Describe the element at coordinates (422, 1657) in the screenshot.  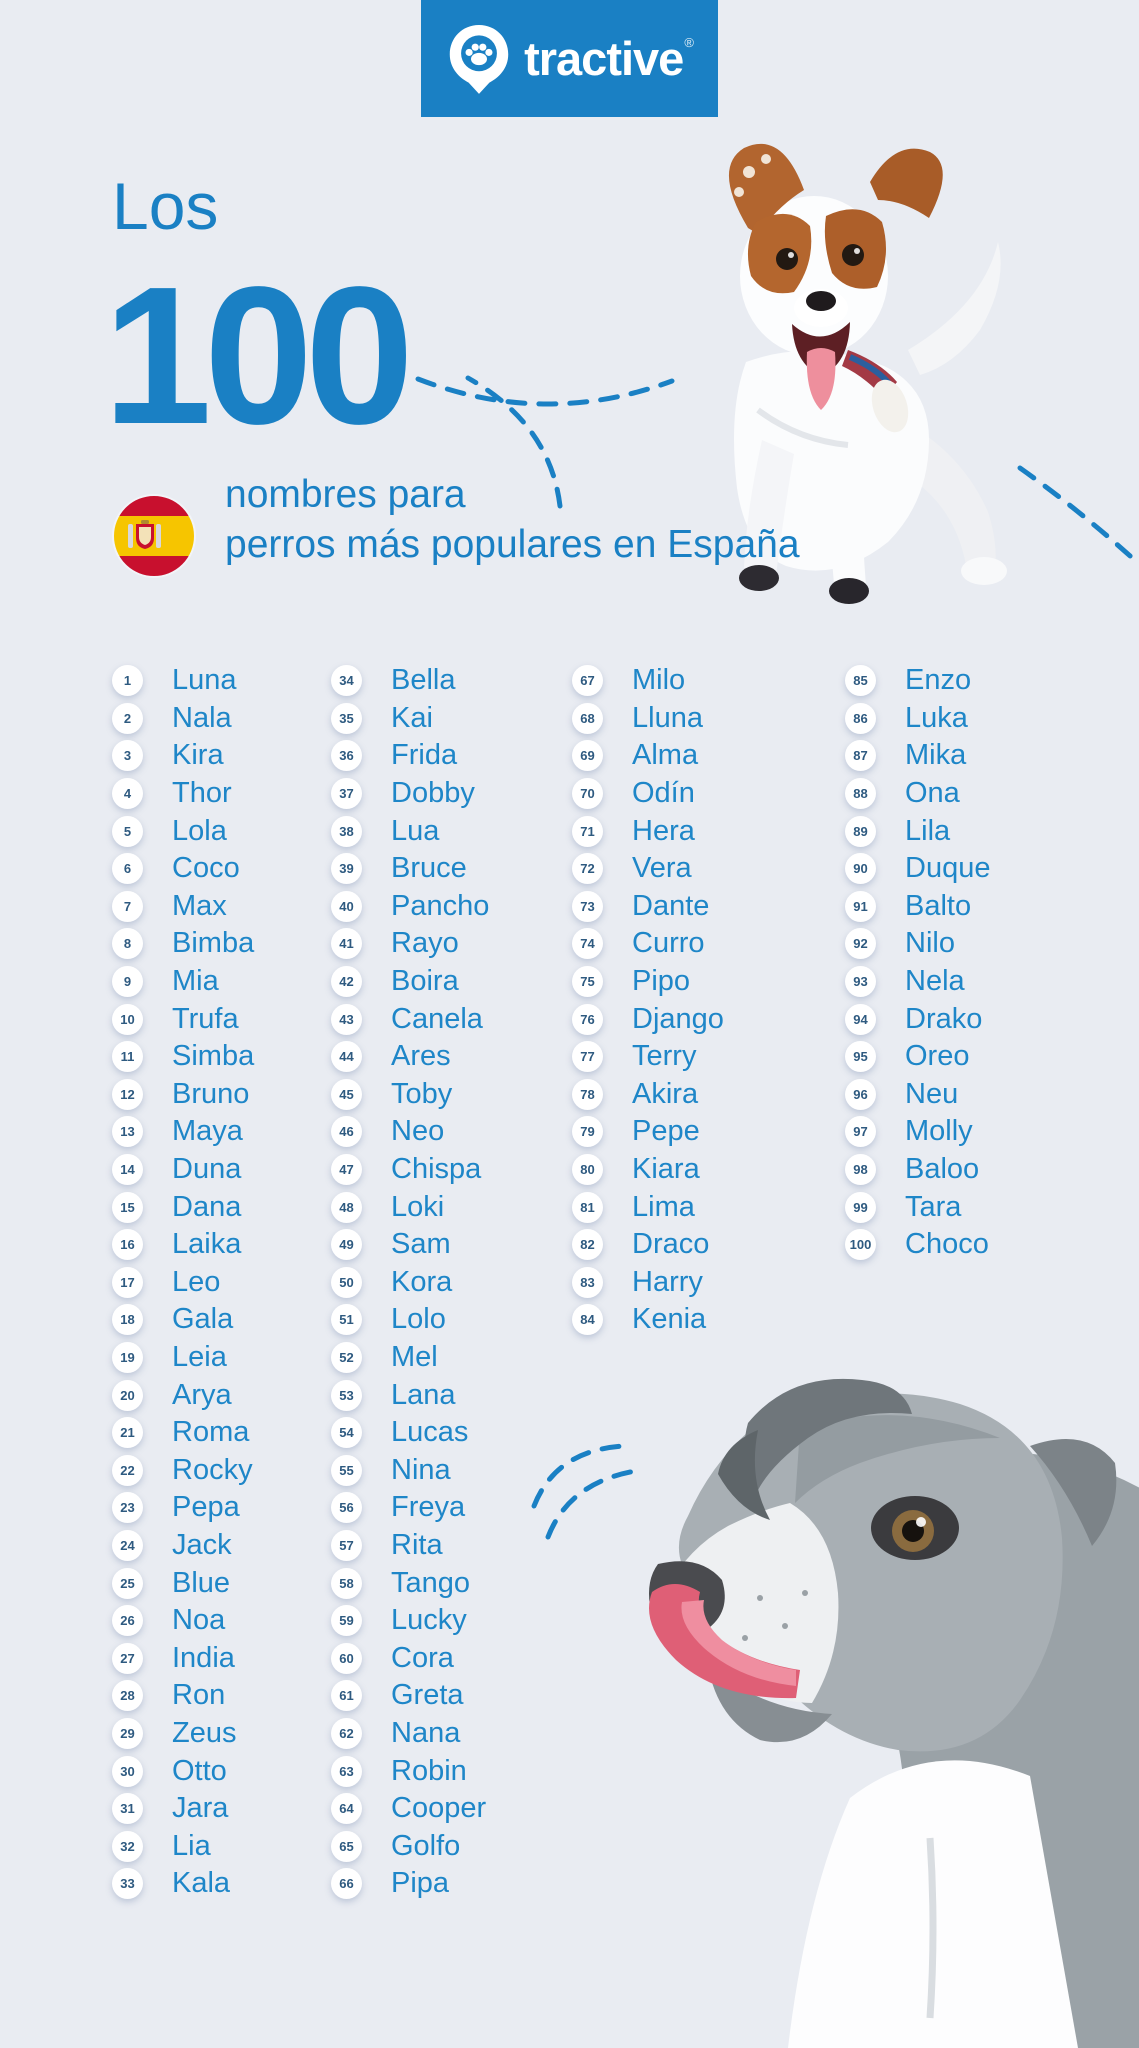
I see `dog-name: Cora` at that location.